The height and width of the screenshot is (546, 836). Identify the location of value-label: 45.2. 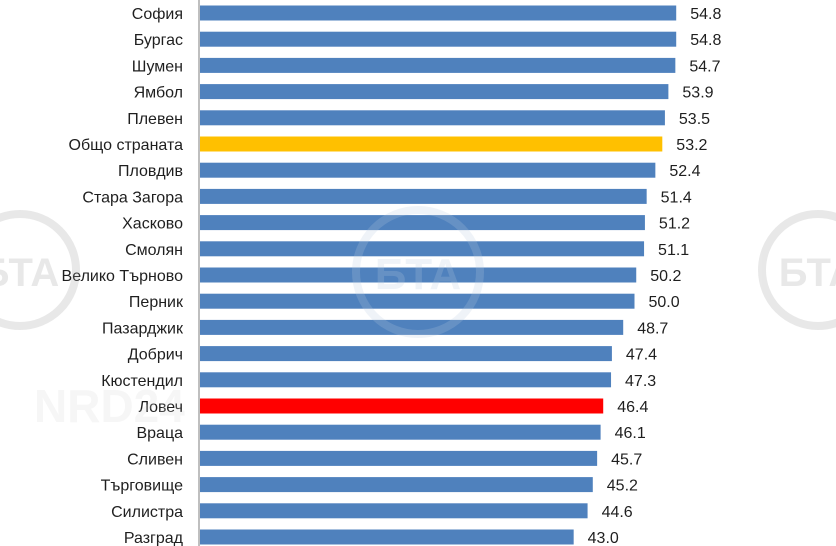
(622, 486).